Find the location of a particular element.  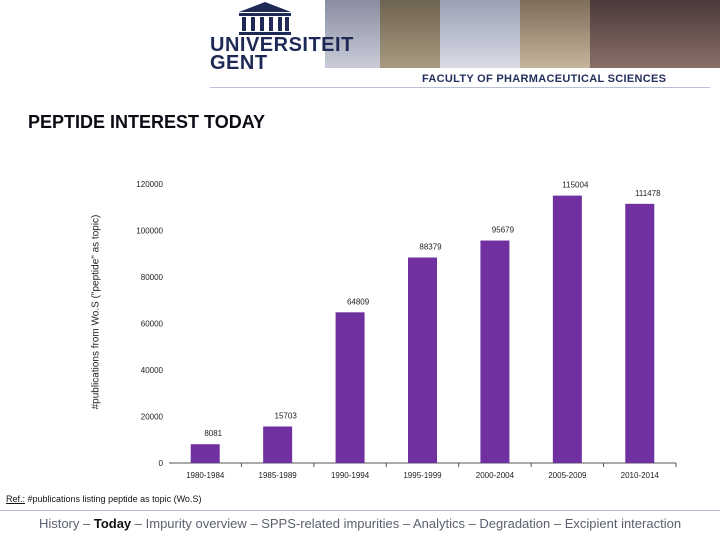

bar-1990-1994 is located at coordinates (350, 387).